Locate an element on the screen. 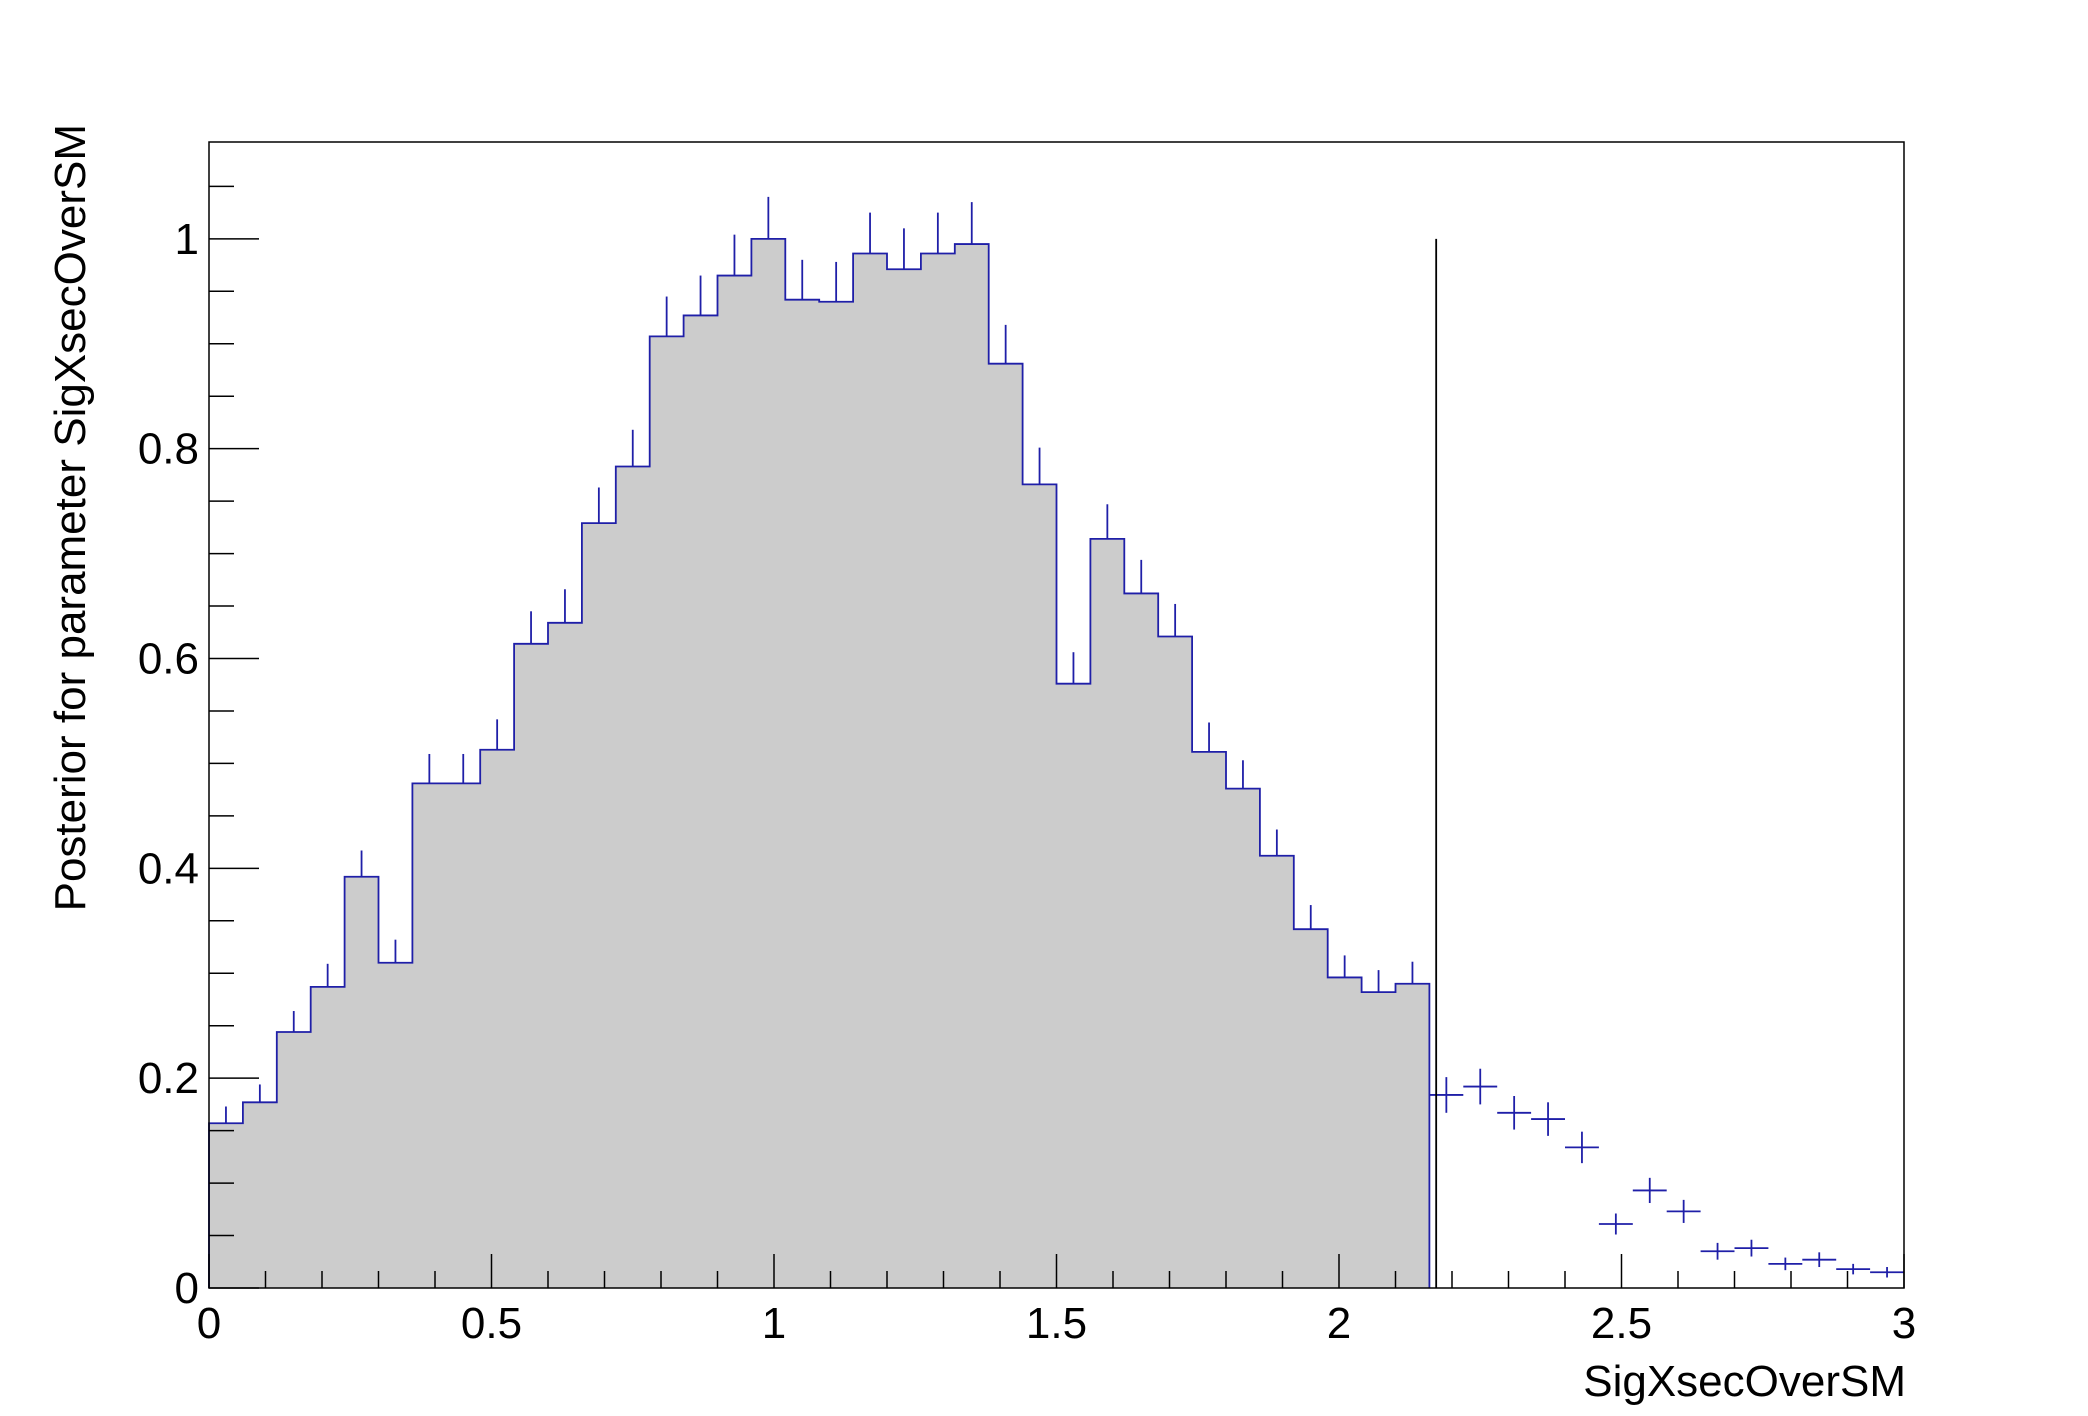 This screenshot has height=1416, width=2088. y-tick-label: 0.8 is located at coordinates (168, 449).